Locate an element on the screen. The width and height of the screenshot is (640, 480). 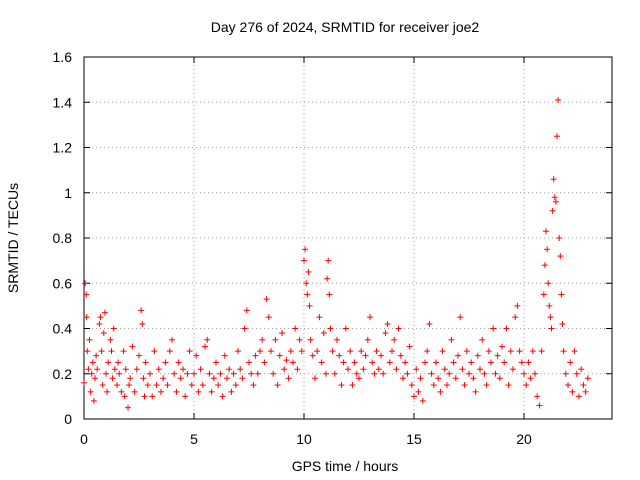
y-tick-label: 0.8 is located at coordinates (63, 238).